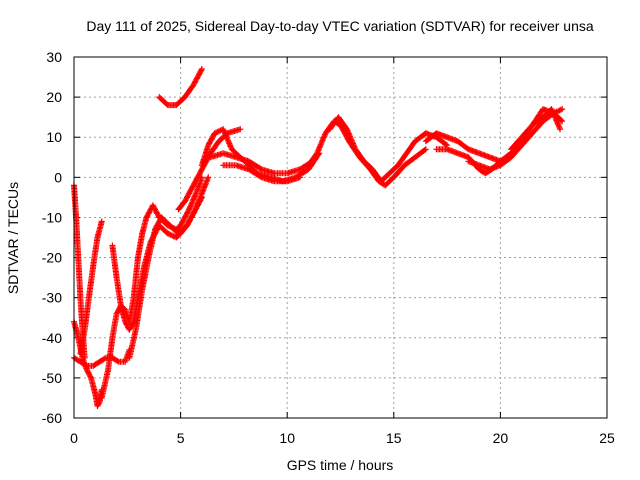  Describe the element at coordinates (501, 438) in the screenshot. I see `x-tick-label: 20` at that location.